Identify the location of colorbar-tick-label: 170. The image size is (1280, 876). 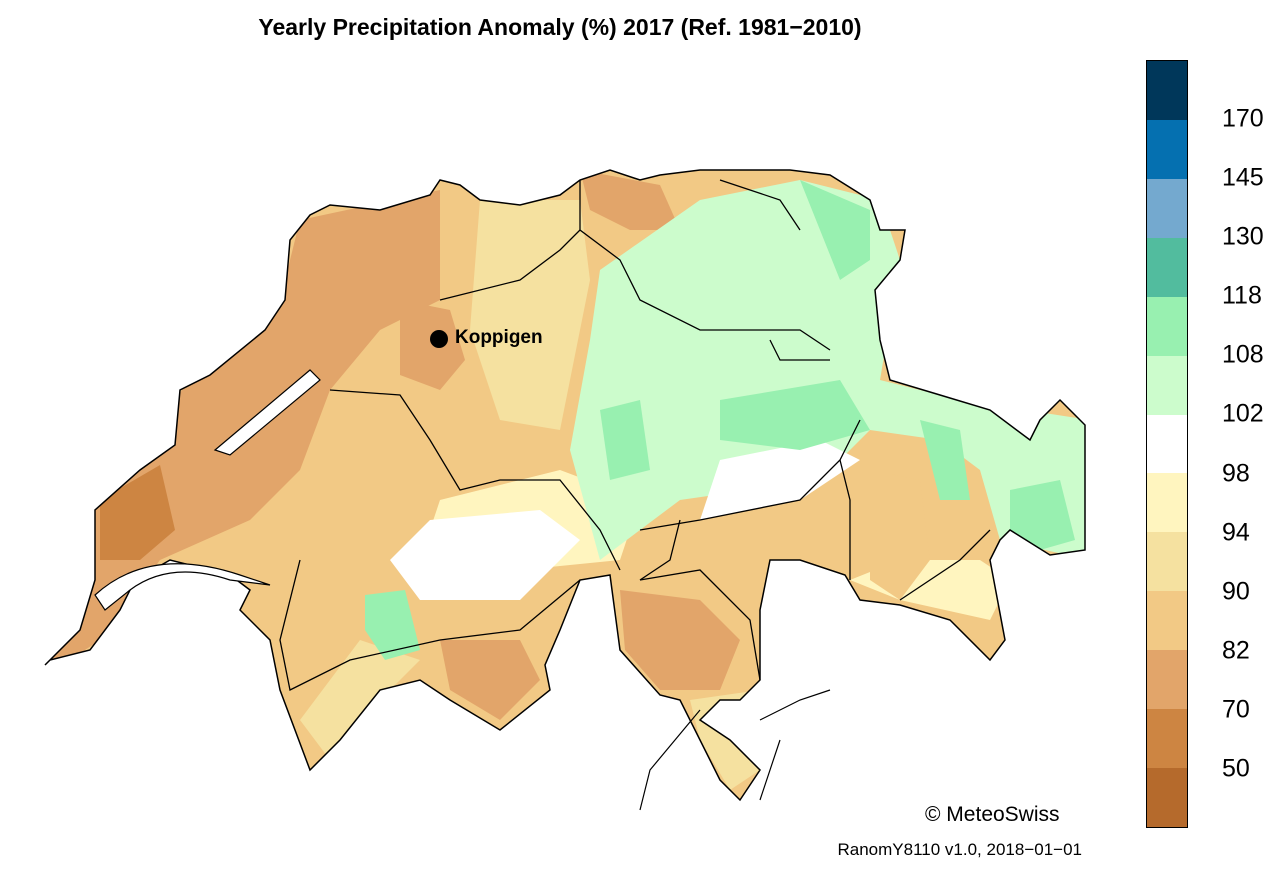
(1243, 118).